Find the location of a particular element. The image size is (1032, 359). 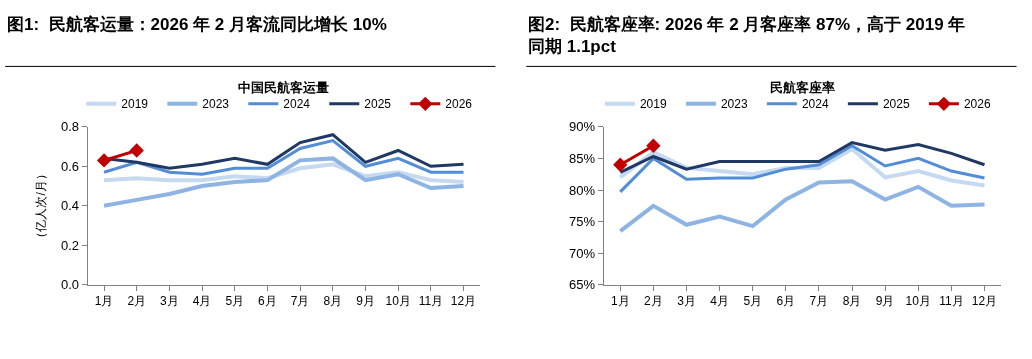

y-tick-label: 0.4 is located at coordinates (70, 206).